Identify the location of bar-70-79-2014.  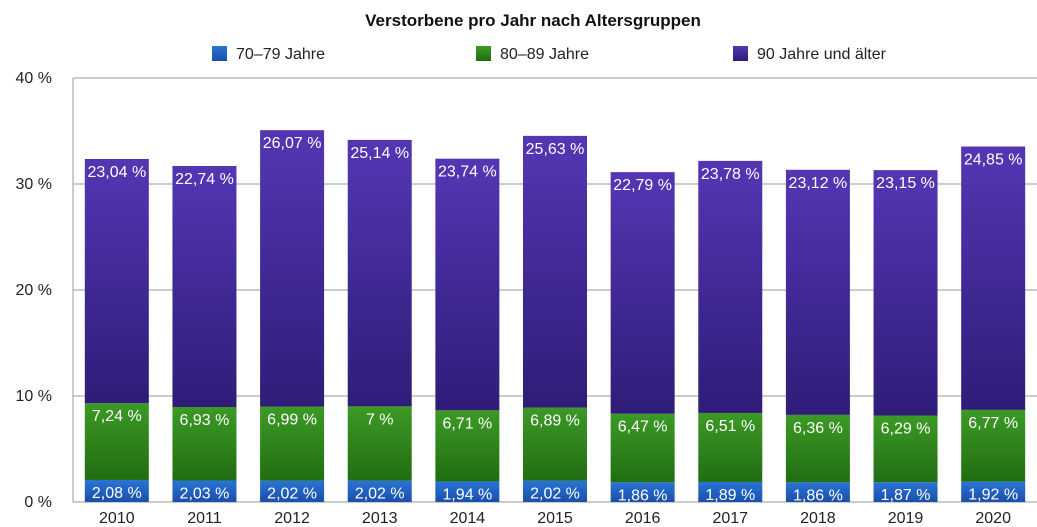
(467, 491).